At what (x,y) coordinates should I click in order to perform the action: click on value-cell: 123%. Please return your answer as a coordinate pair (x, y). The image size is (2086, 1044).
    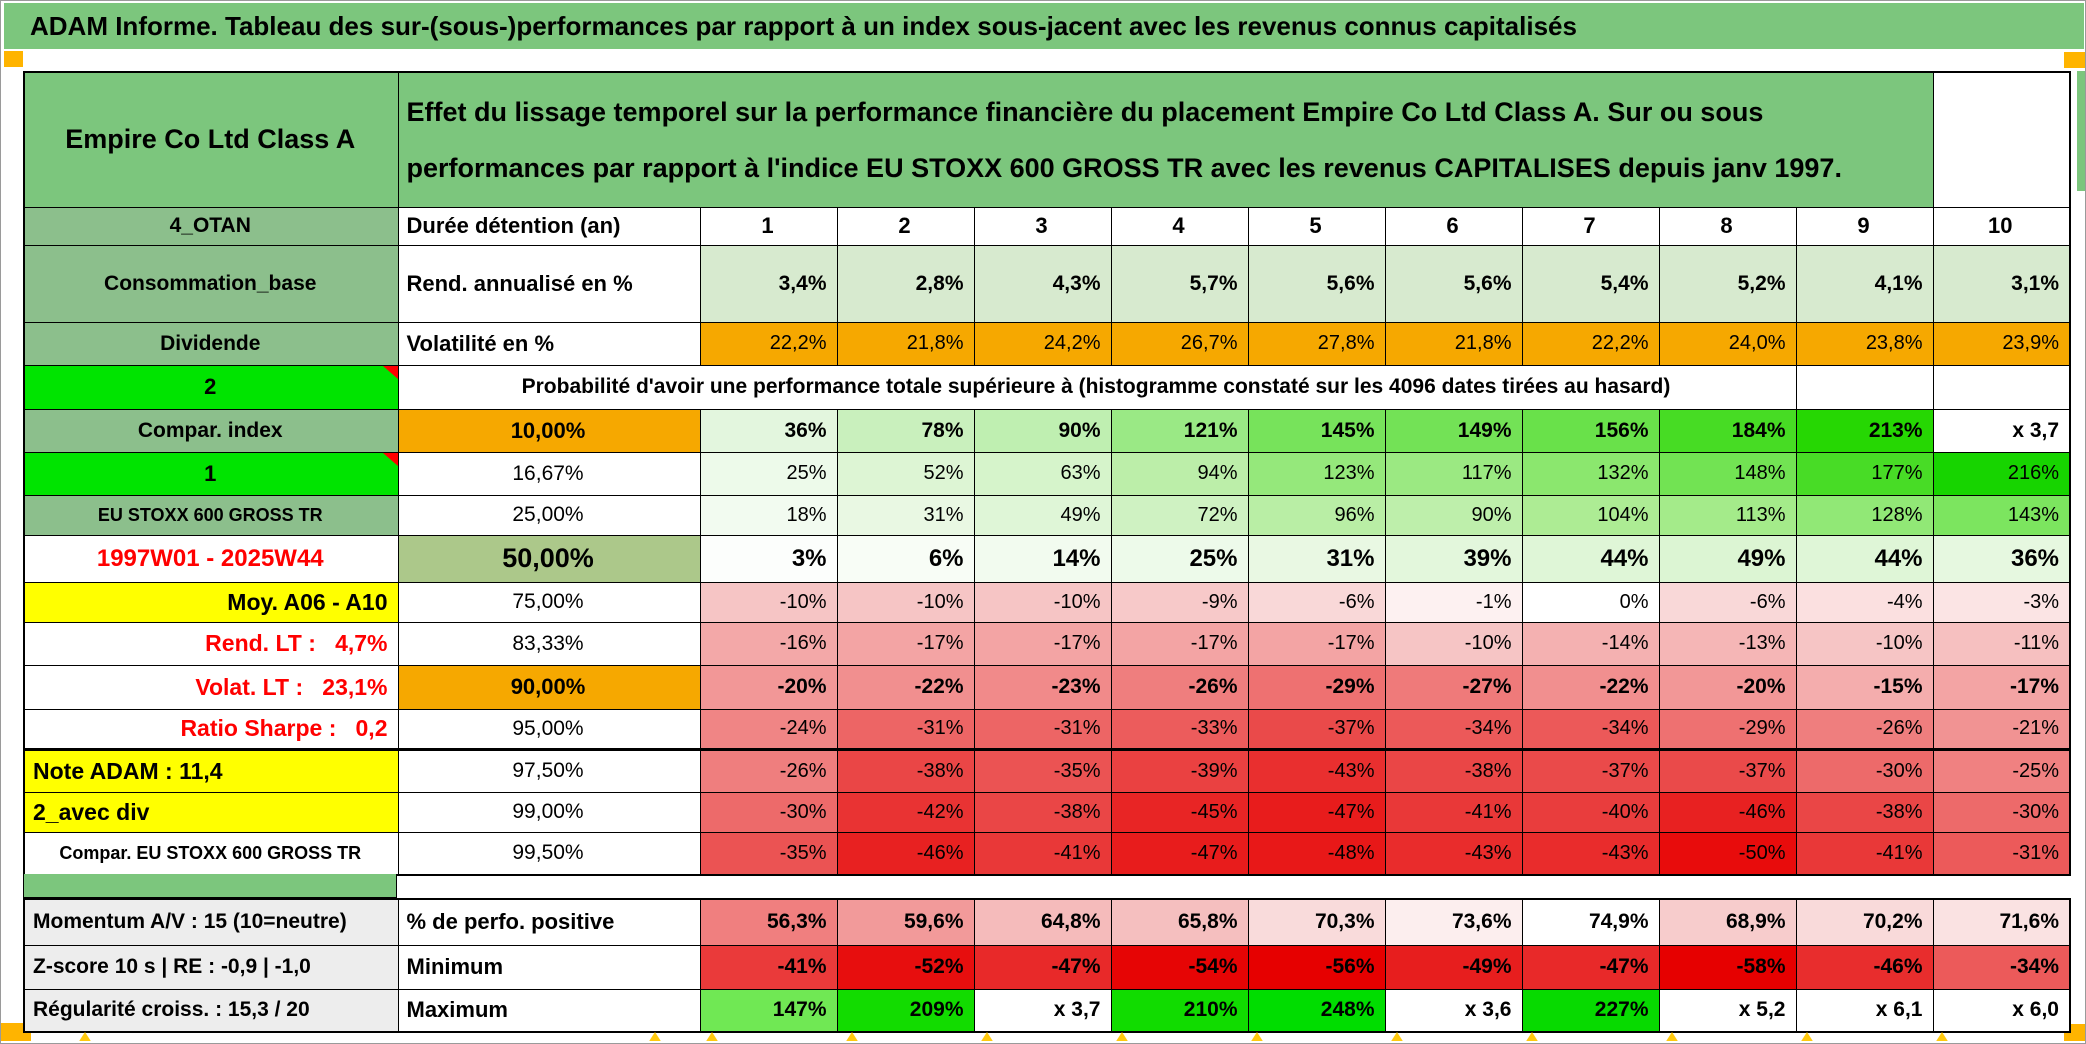
    Looking at the image, I should click on (1316, 473).